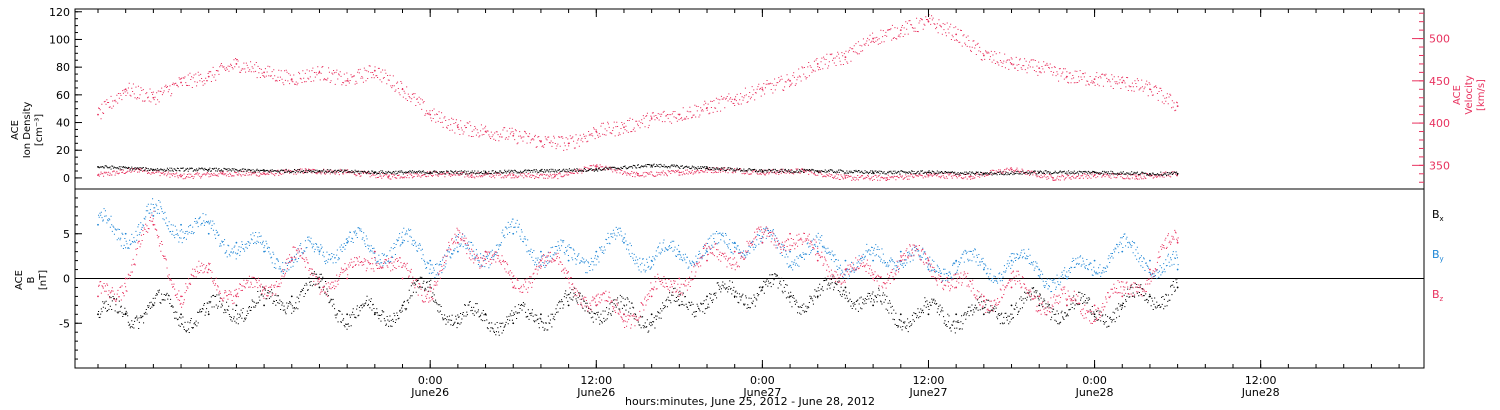  Describe the element at coordinates (1457, 95) in the screenshot. I see `ylabel-velocity-0: ACE` at that location.